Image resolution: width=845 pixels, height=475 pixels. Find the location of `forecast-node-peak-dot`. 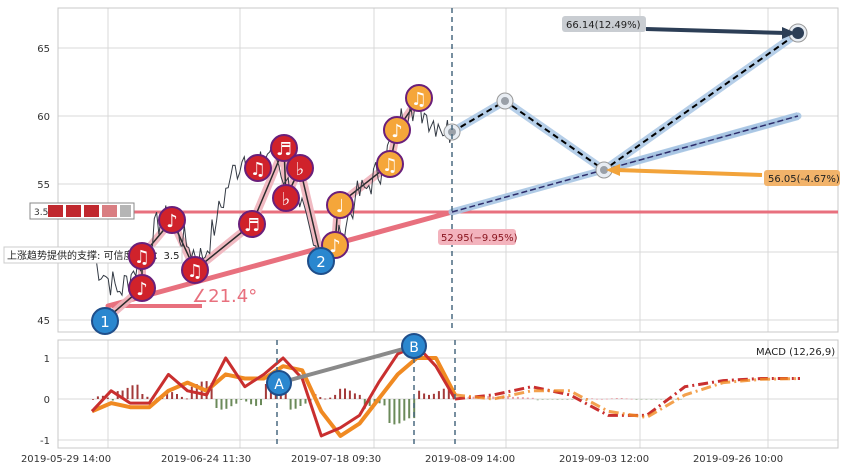

forecast-node-peak-dot is located at coordinates (505, 101).